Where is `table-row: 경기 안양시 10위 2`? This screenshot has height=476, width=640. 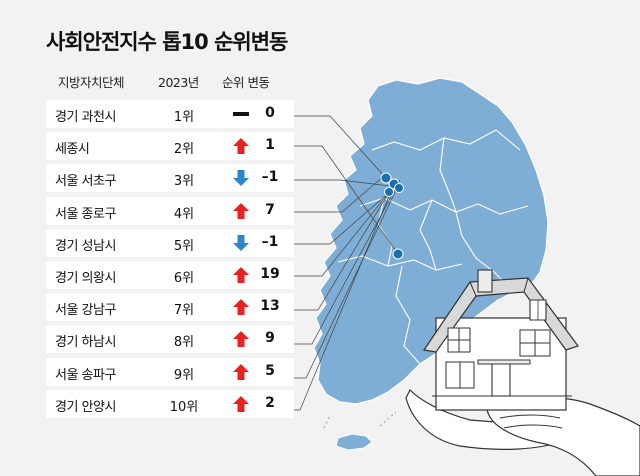
table-row: 경기 안양시 10위 2 is located at coordinates (170, 403).